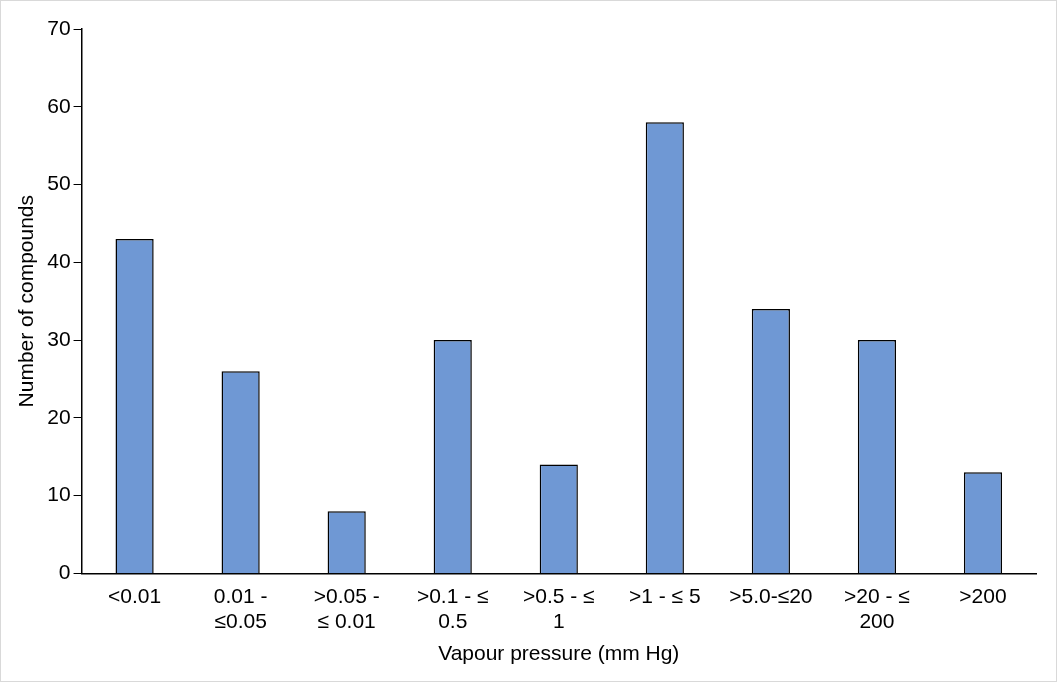 This screenshot has height=682, width=1057. What do you see at coordinates (240, 607) in the screenshot?
I see `x-tick-label: 0.01 - ≤0.05` at bounding box center [240, 607].